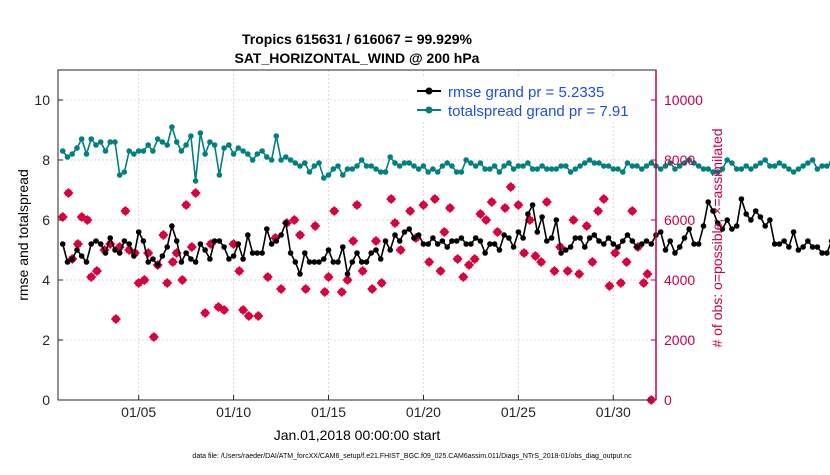 This screenshot has width=830, height=475. What do you see at coordinates (526, 92) in the screenshot?
I see `legend-rmse-label: rmse grand pr = 5.2335` at bounding box center [526, 92].